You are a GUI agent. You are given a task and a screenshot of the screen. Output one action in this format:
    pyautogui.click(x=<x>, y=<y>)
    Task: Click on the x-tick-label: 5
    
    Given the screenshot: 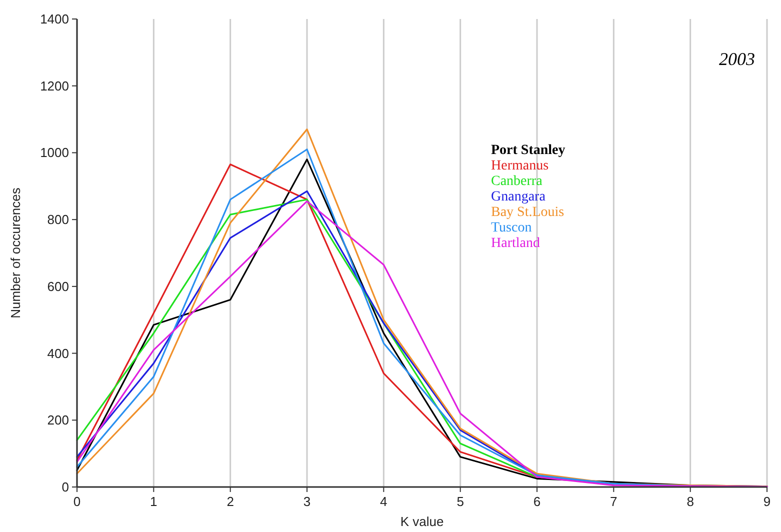 What is the action you would take?
    pyautogui.click(x=460, y=501)
    